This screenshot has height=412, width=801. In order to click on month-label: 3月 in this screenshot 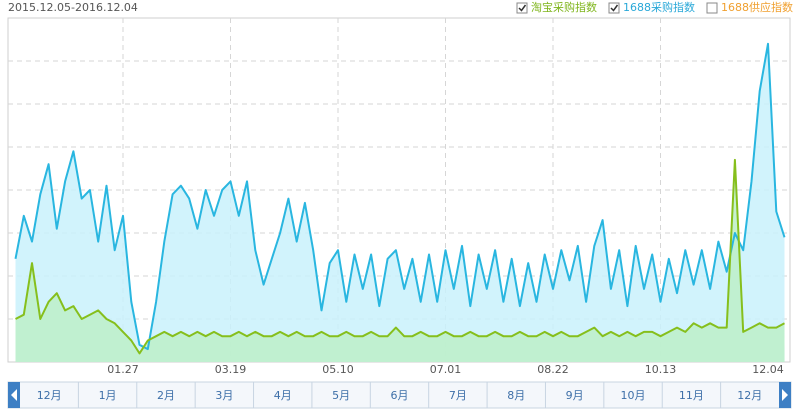, I will do `click(224, 395)`.